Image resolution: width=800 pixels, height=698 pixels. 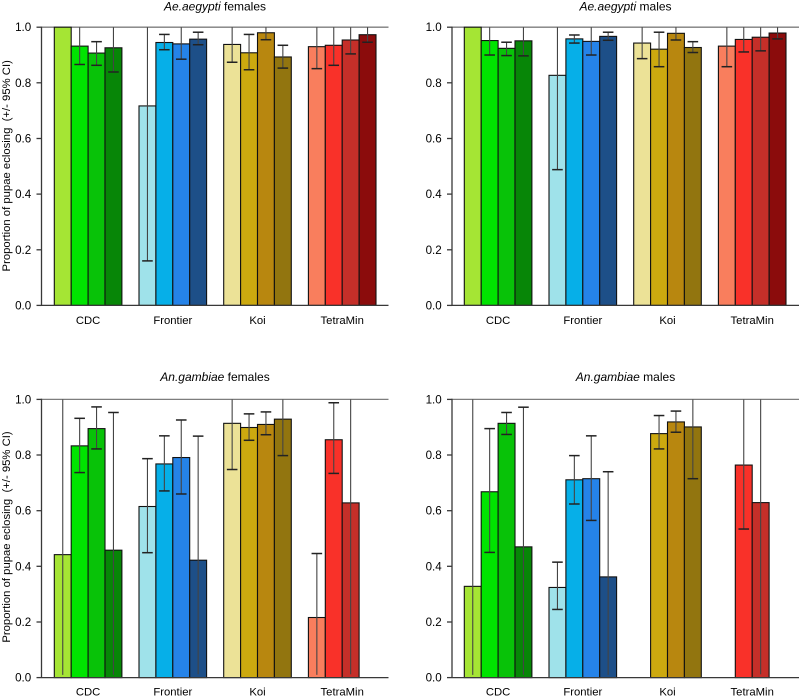 What do you see at coordinates (625, 377) in the screenshot?
I see `svg-text: An.gambiae males` at bounding box center [625, 377].